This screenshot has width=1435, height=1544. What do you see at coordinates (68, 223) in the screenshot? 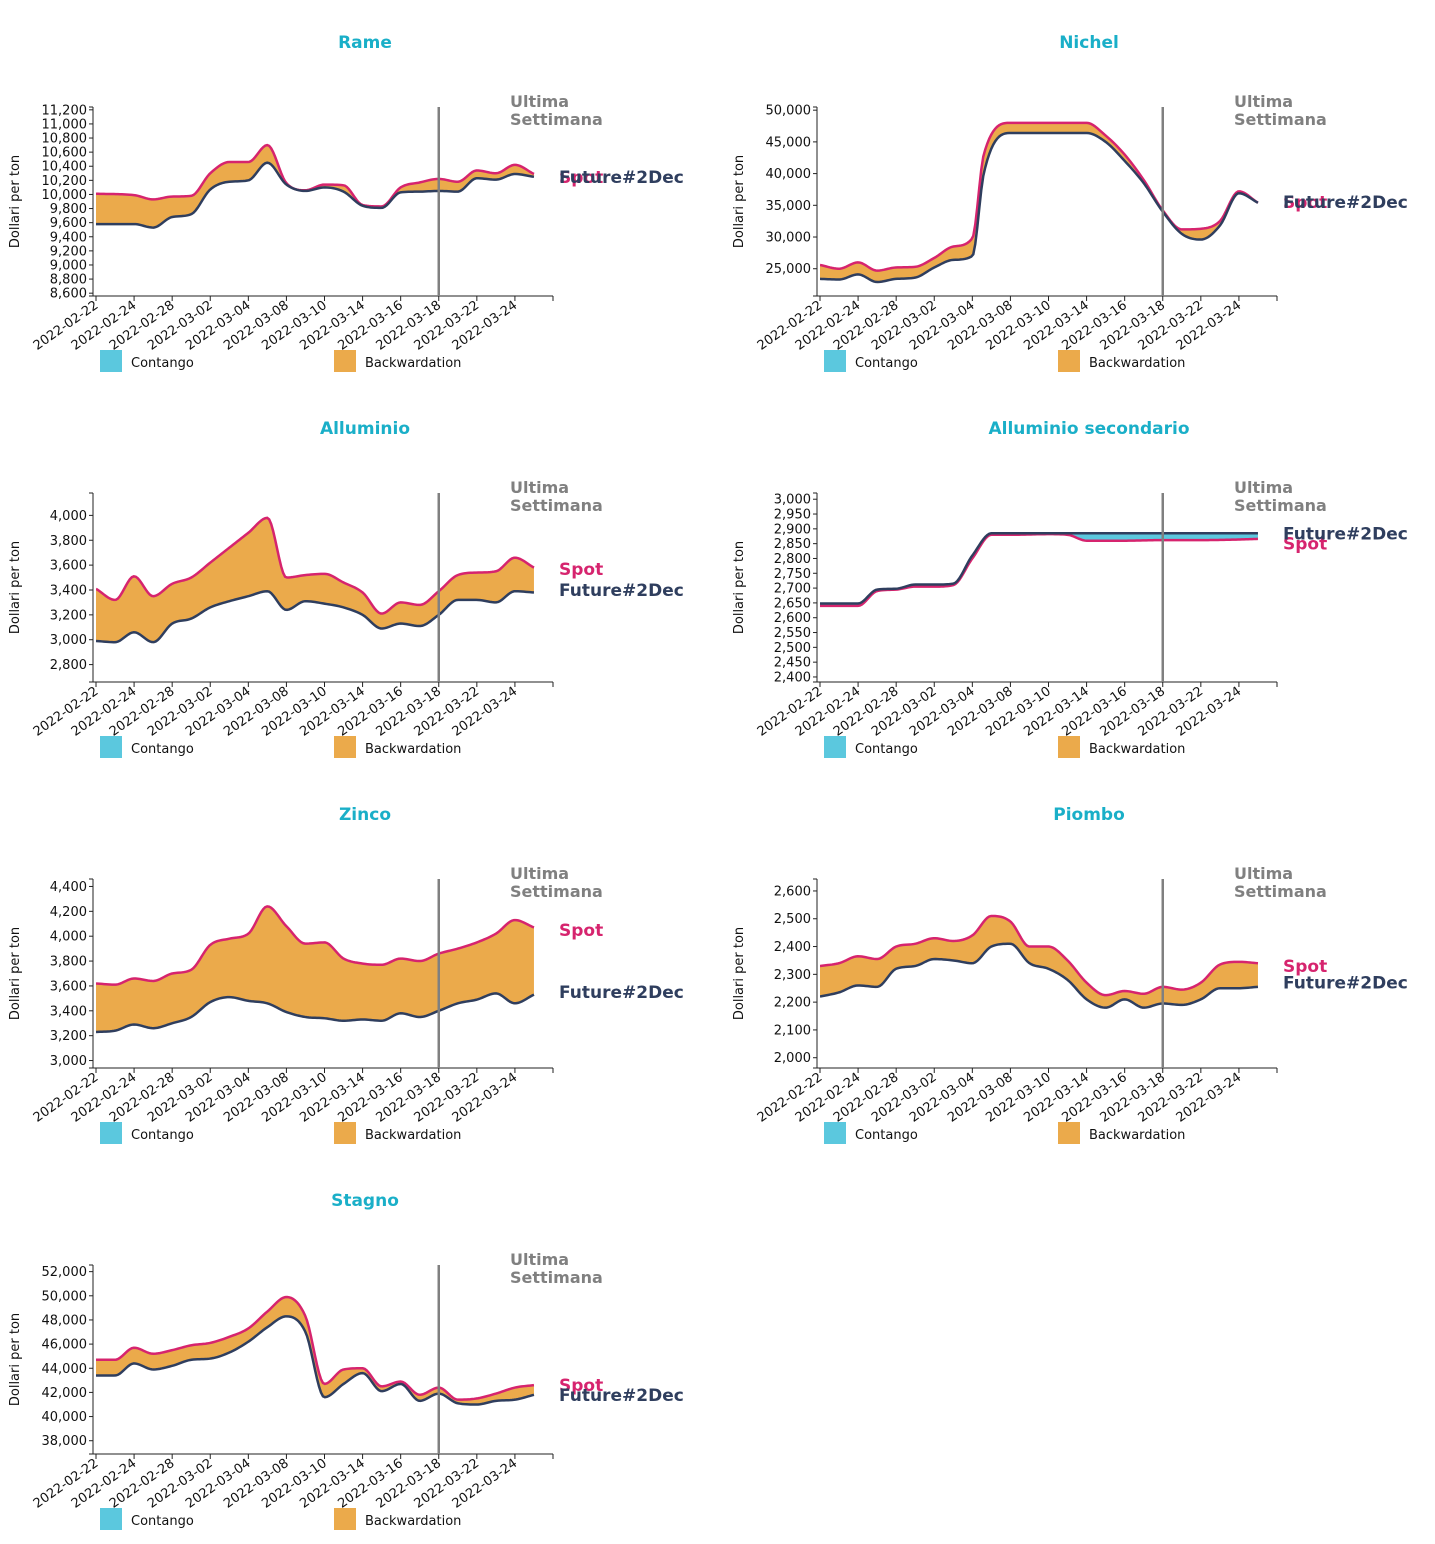
I see `y-tick-label: 9,600` at bounding box center [68, 223].